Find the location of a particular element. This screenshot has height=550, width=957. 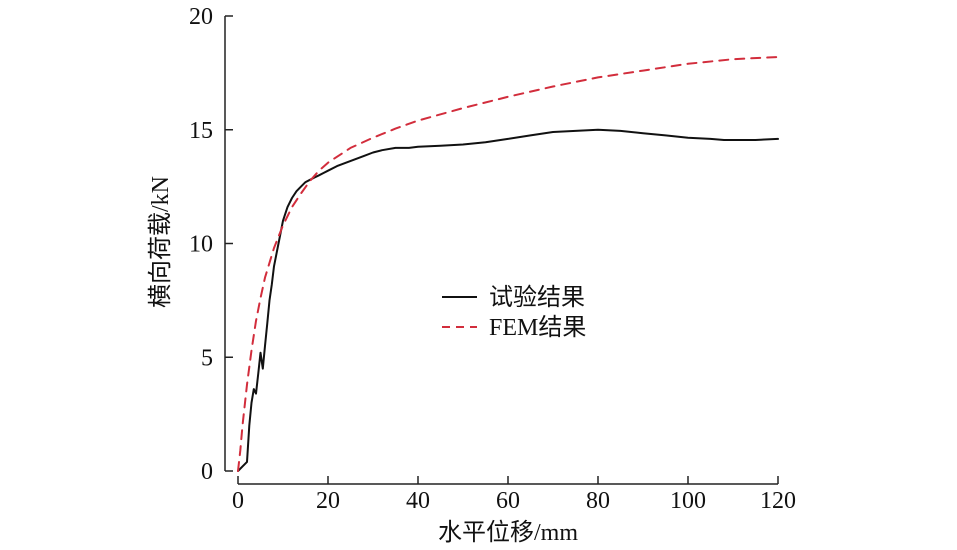

x-tick-label: 60 is located at coordinates (508, 501).